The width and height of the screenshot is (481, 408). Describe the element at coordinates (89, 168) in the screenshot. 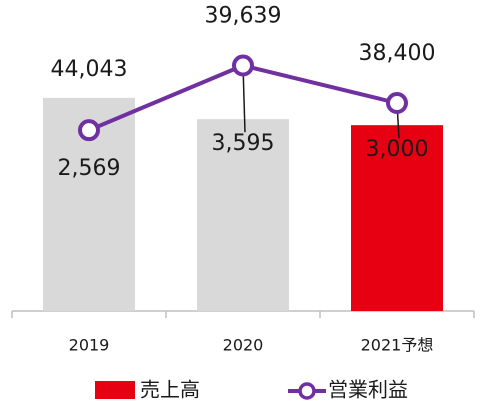

I see `line-value-label: 2,569` at that location.